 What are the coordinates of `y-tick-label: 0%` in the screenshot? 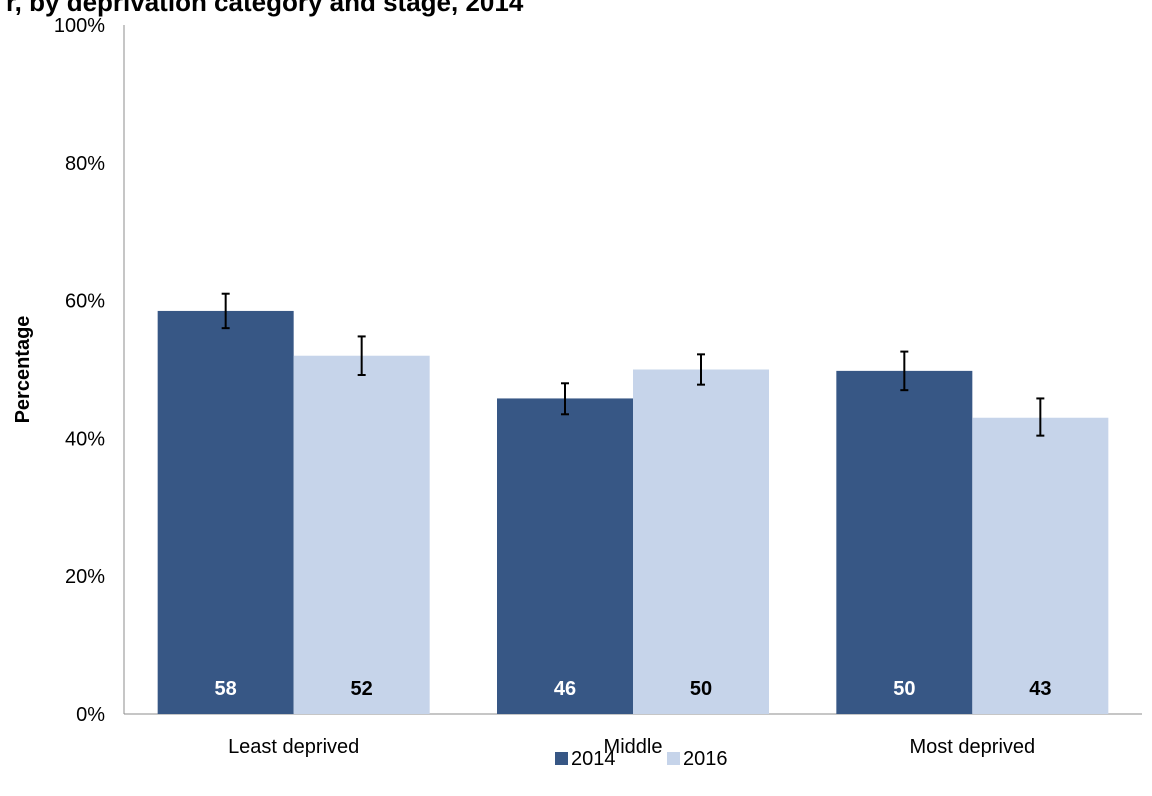 It's located at (90, 715).